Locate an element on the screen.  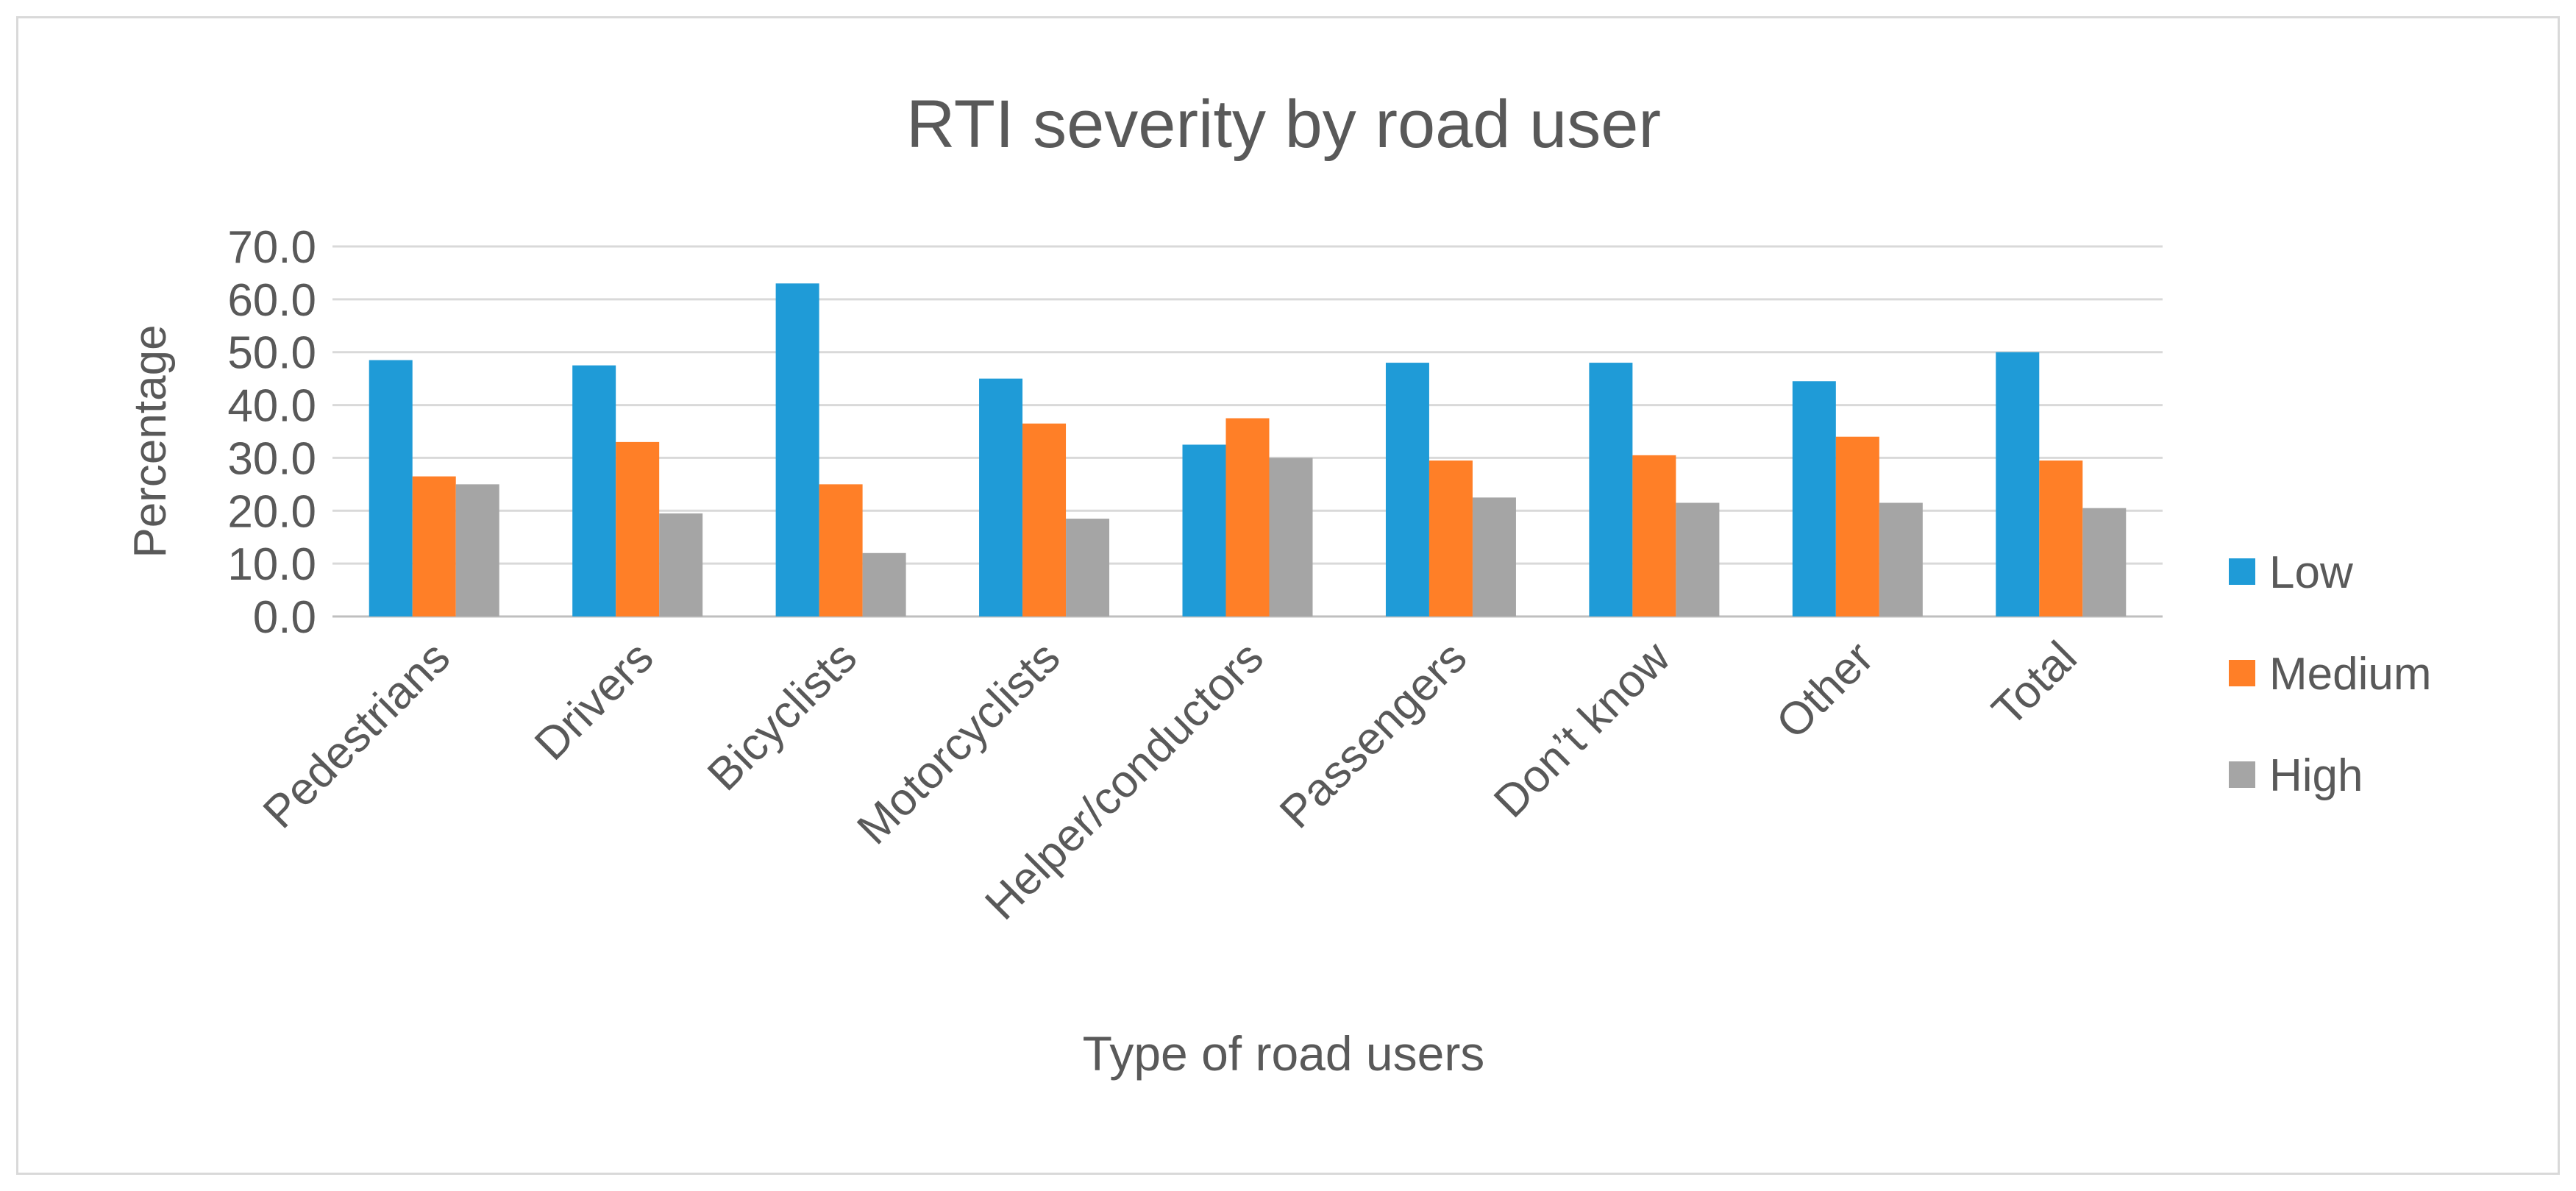
legend: Low Medium High is located at coordinates (2330, 674).